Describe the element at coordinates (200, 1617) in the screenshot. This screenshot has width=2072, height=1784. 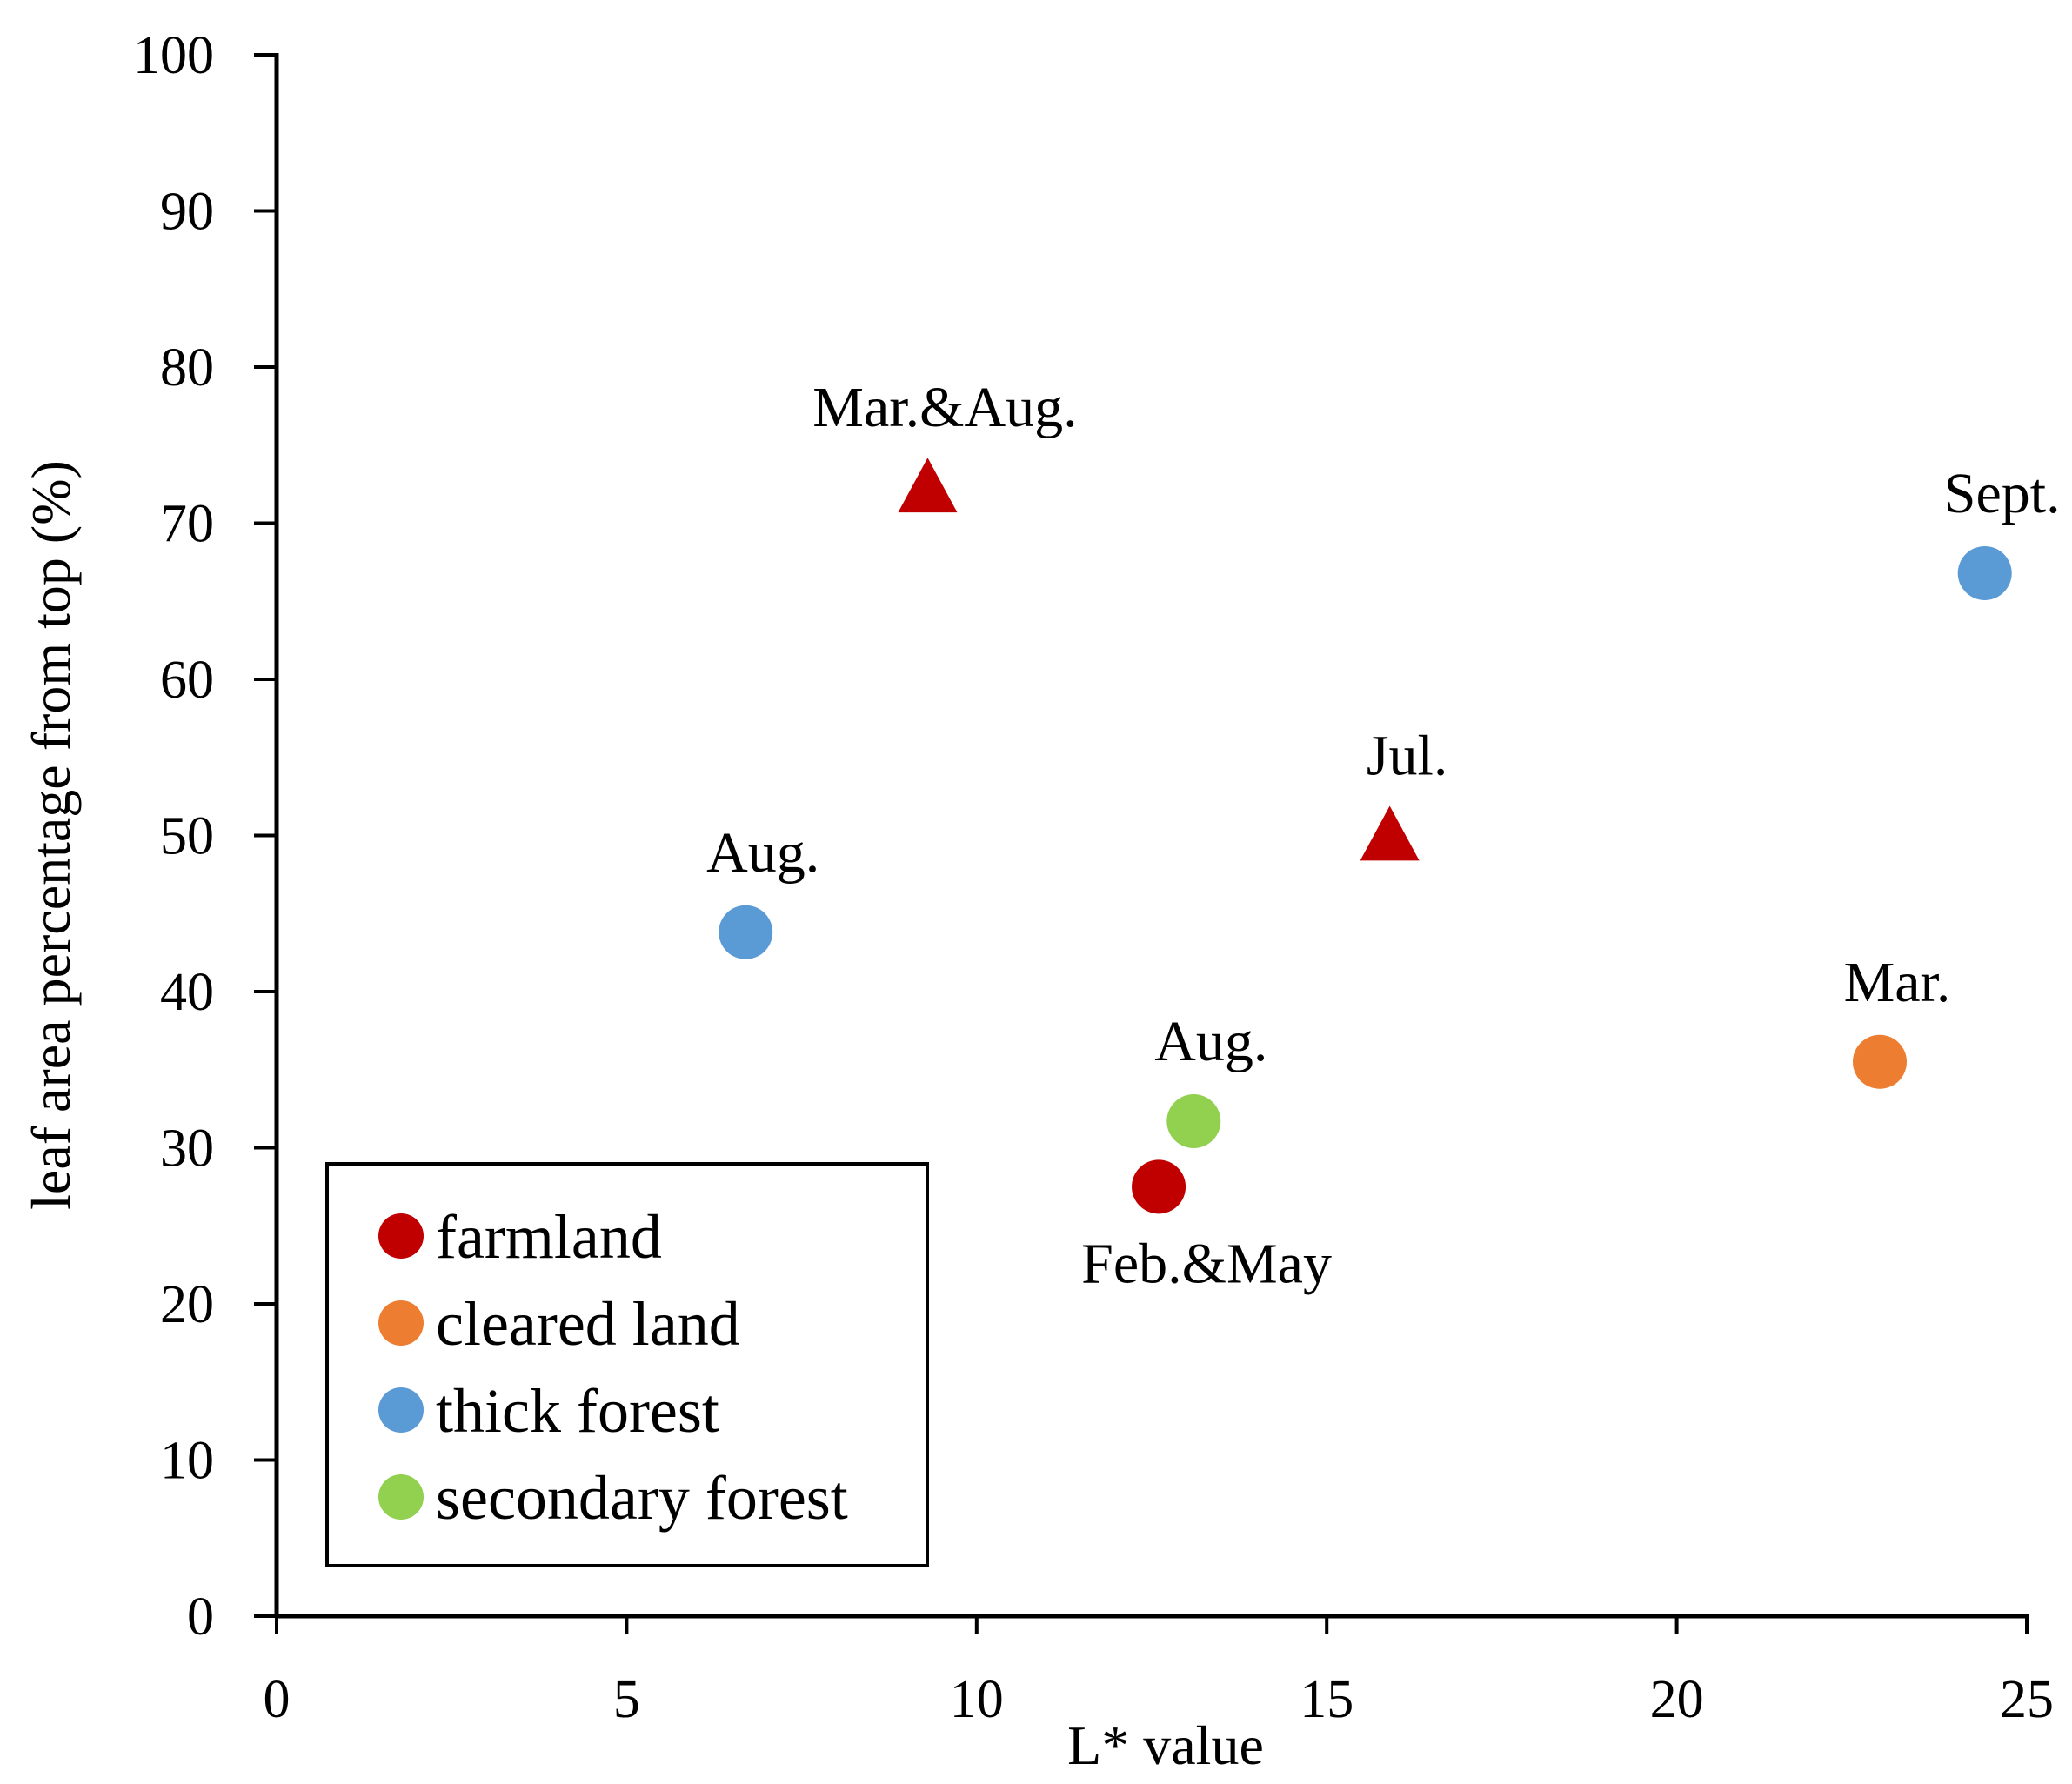
I see `y-tick-label: 0` at that location.